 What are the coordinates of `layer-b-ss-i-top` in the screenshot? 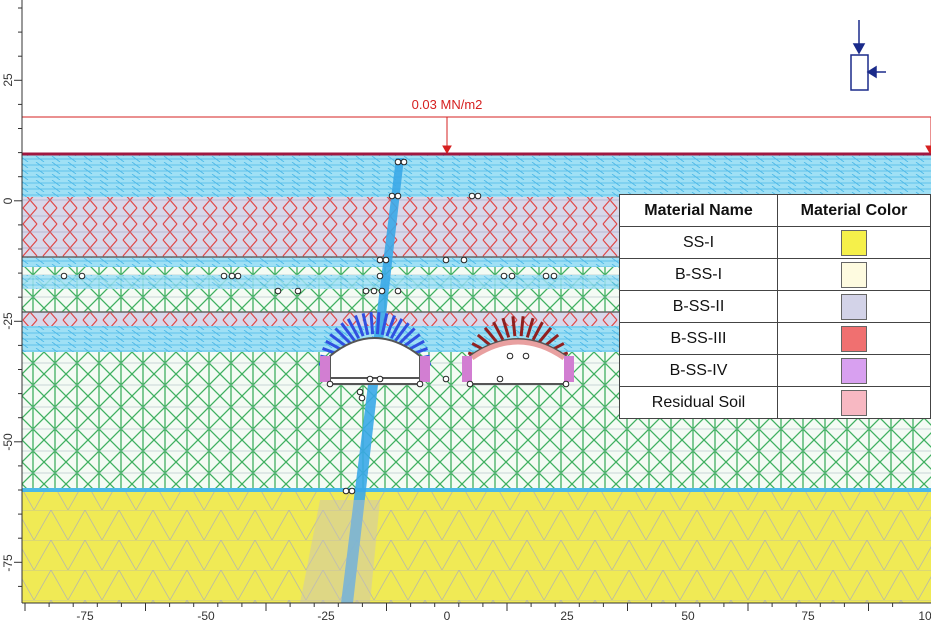 It's located at (476, 176).